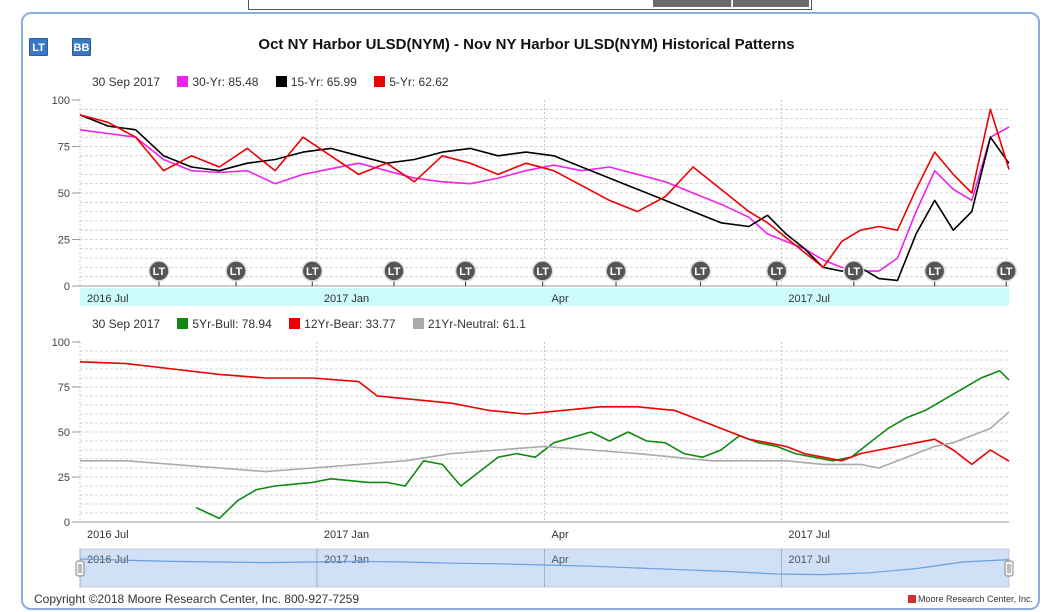 This screenshot has width=1053, height=612. I want to click on bb-button: BB, so click(81, 47).